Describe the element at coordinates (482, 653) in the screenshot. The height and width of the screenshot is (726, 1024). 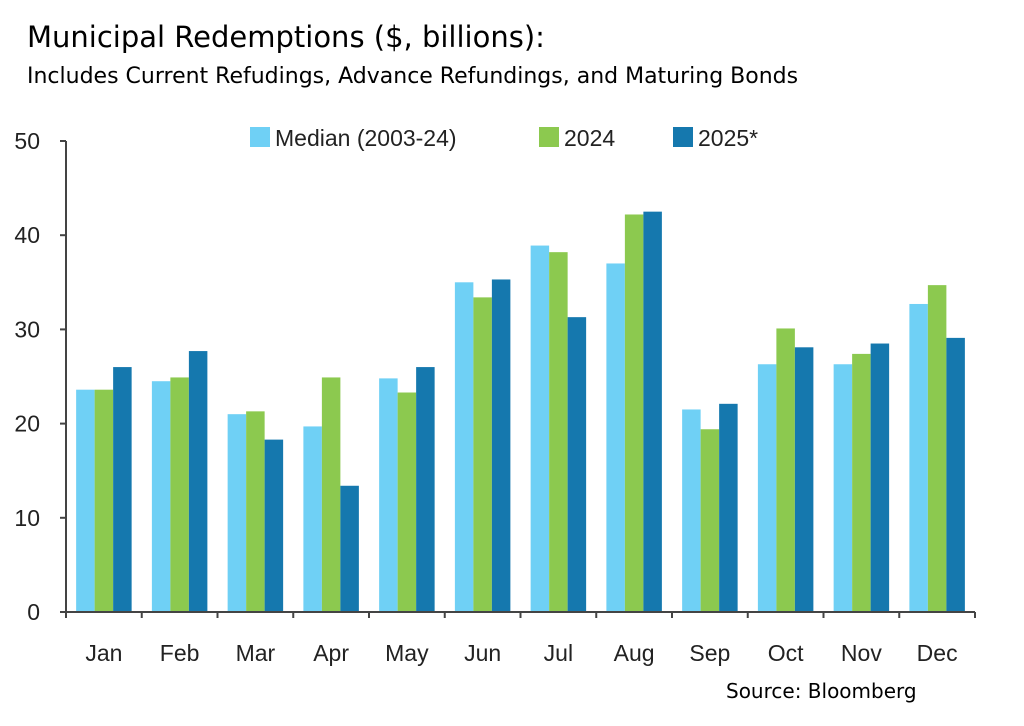
I see `x-tick-label-jun: Jun` at that location.